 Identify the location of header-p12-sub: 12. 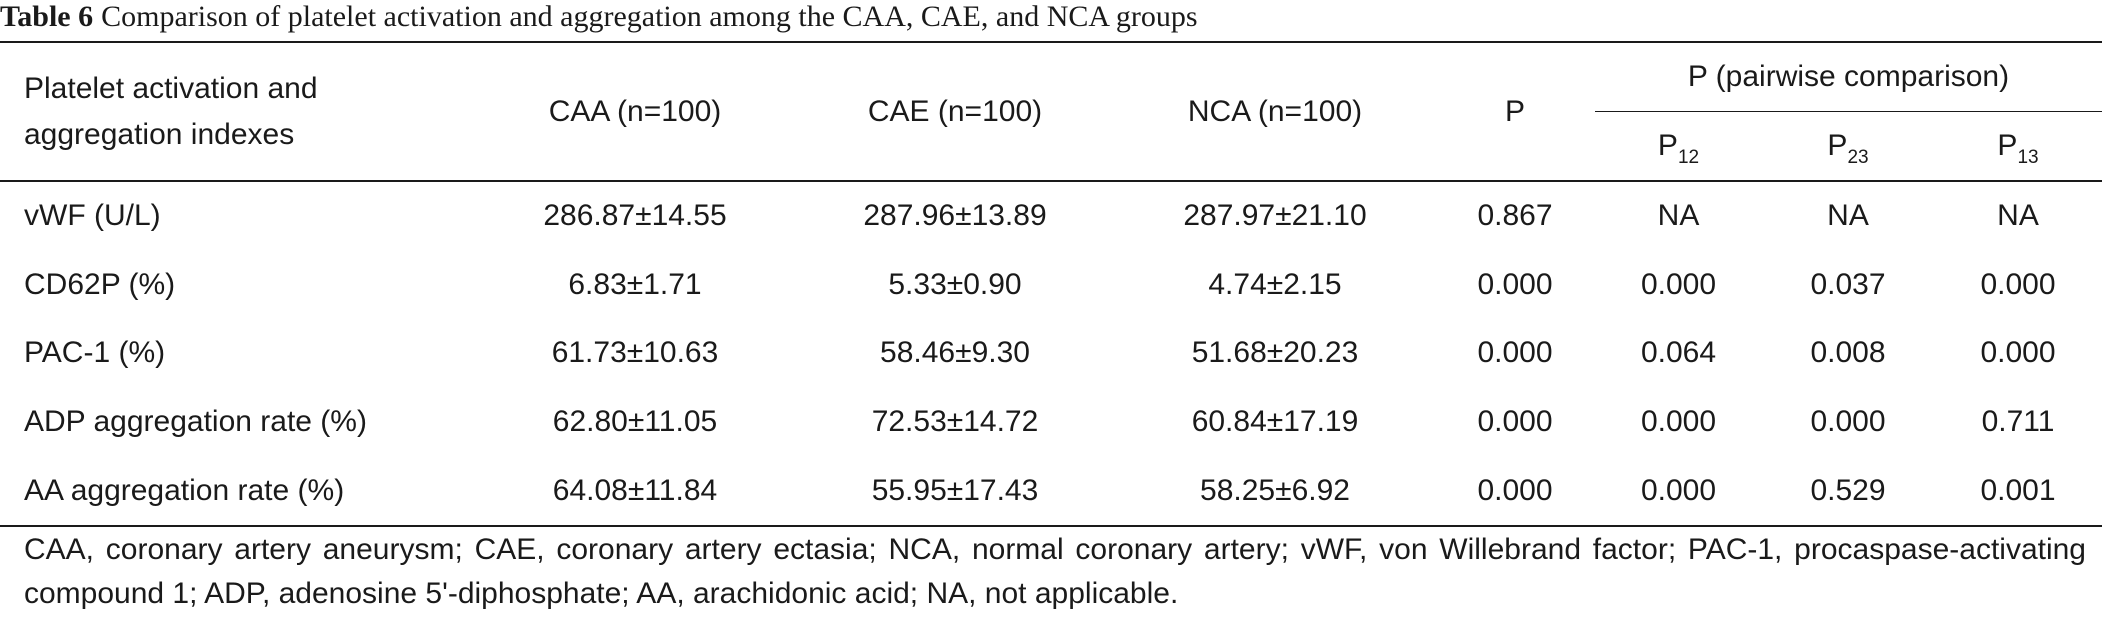
(1688, 157).